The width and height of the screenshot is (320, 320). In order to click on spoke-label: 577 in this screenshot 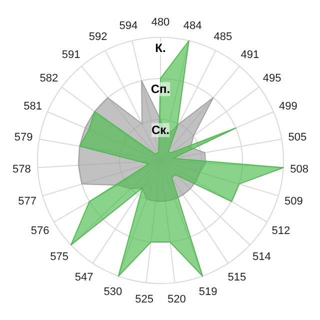, I will do `click(27, 201)`.